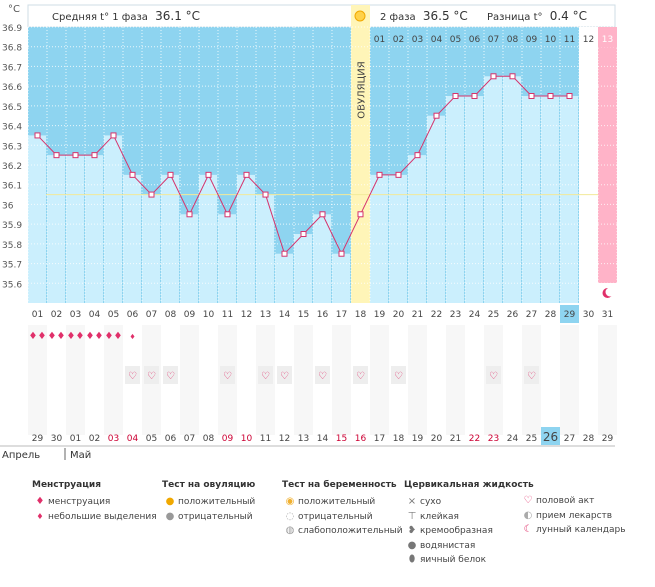 The height and width of the screenshot is (587, 655). I want to click on calendar-date-label: 26, so click(550, 437).